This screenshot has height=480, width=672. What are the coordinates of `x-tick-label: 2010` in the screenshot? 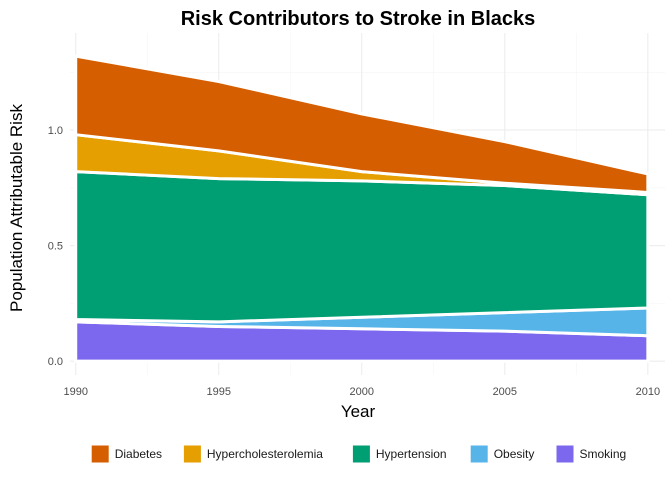 It's located at (648, 392).